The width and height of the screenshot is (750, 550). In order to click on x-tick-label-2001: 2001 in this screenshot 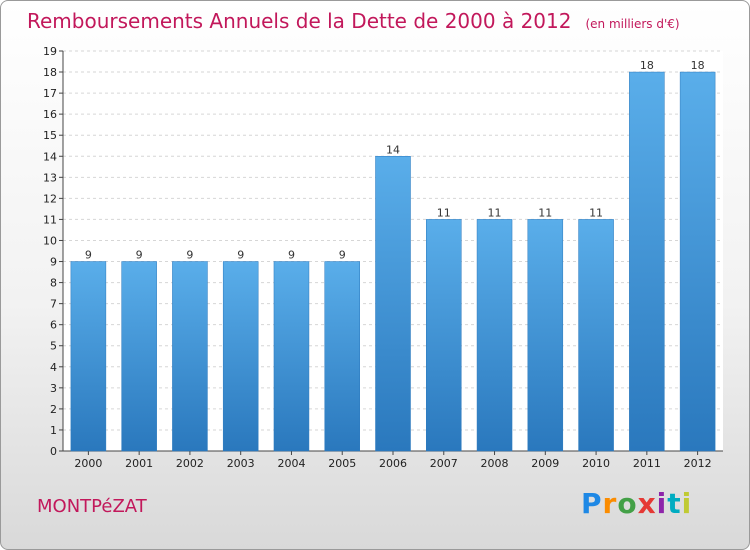, I will do `click(139, 463)`.